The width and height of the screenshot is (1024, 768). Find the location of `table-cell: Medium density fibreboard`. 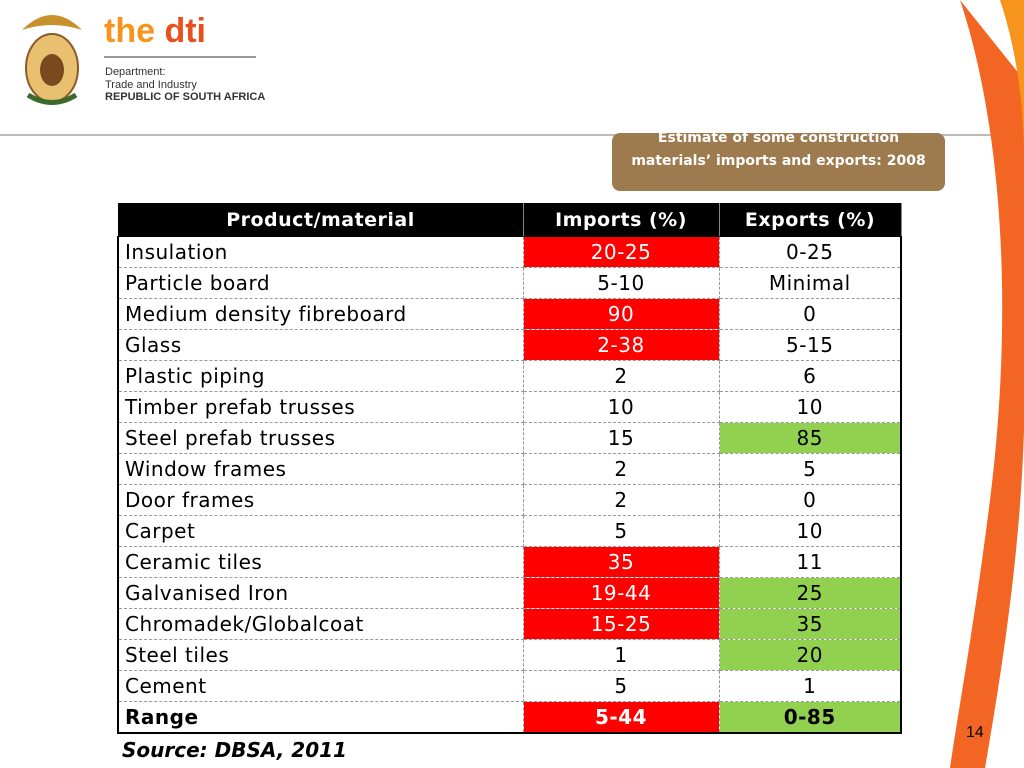

table-cell: Medium density fibreboard is located at coordinates (320, 314).